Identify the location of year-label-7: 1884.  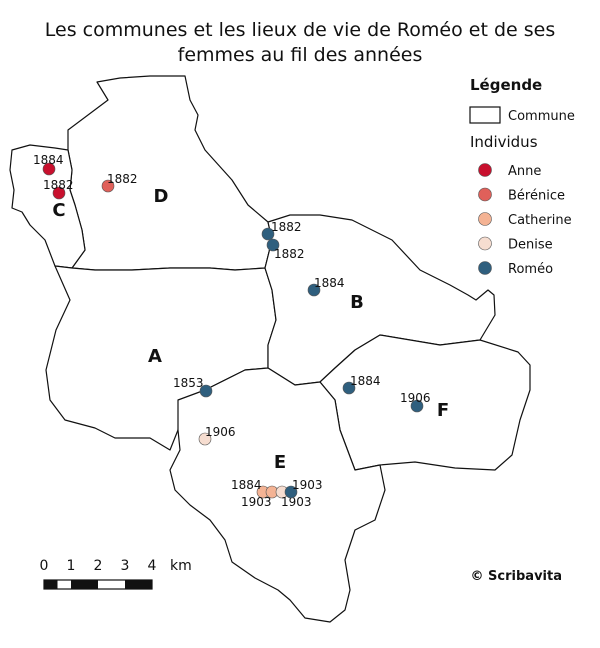
(365, 381).